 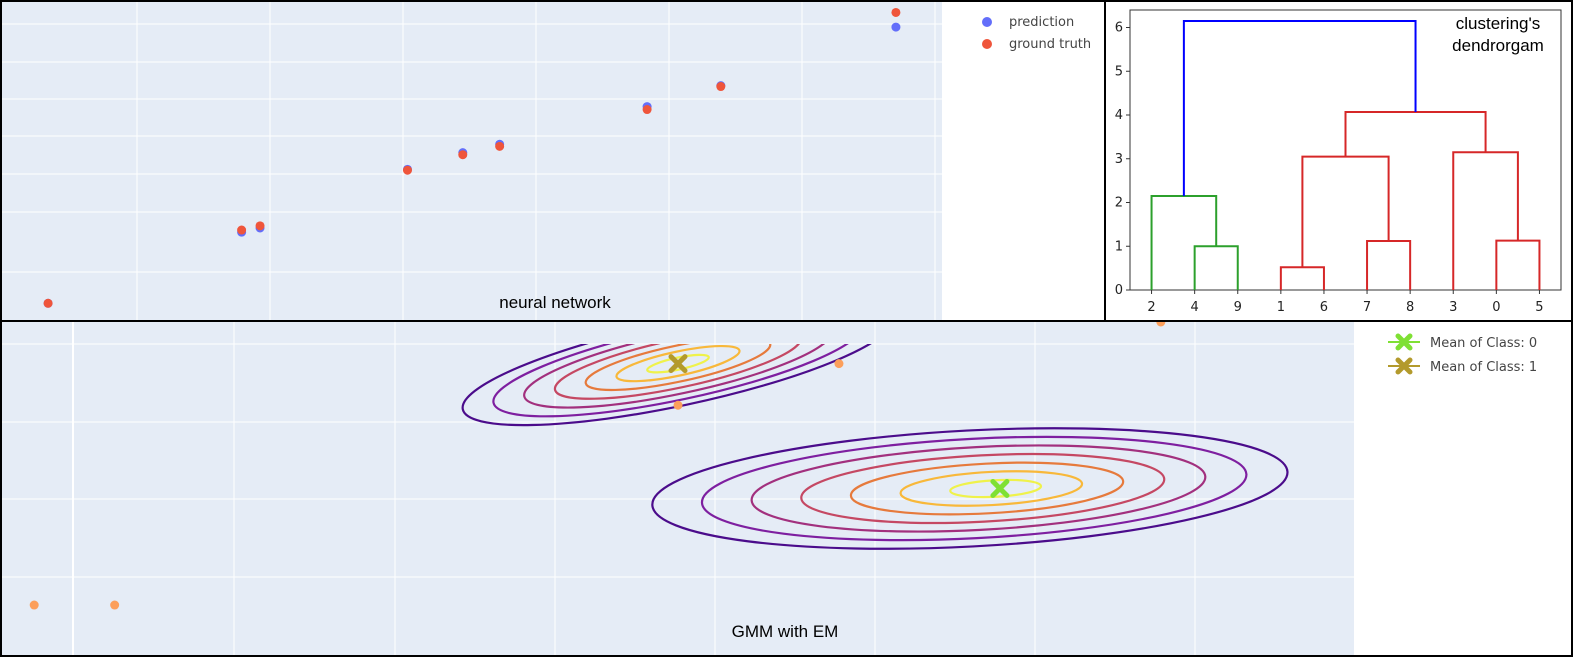 I want to click on y-tick-label: 4, so click(x=1119, y=115).